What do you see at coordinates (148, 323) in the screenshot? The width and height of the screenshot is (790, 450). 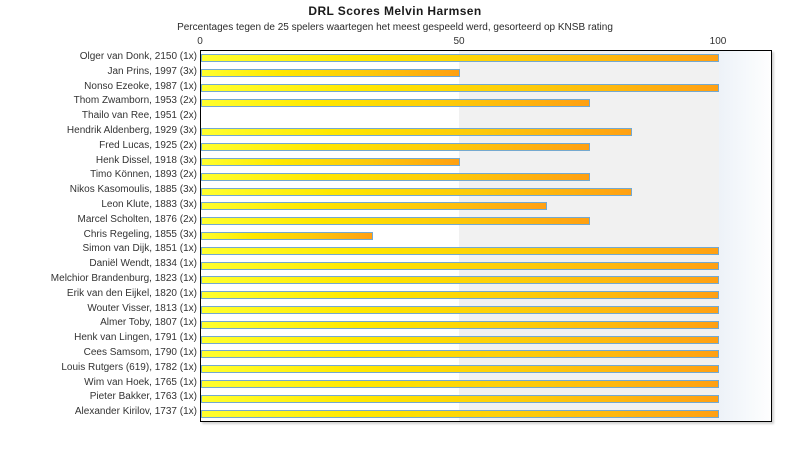 I see `row-label: Almer Toby, 1807 (1x)` at bounding box center [148, 323].